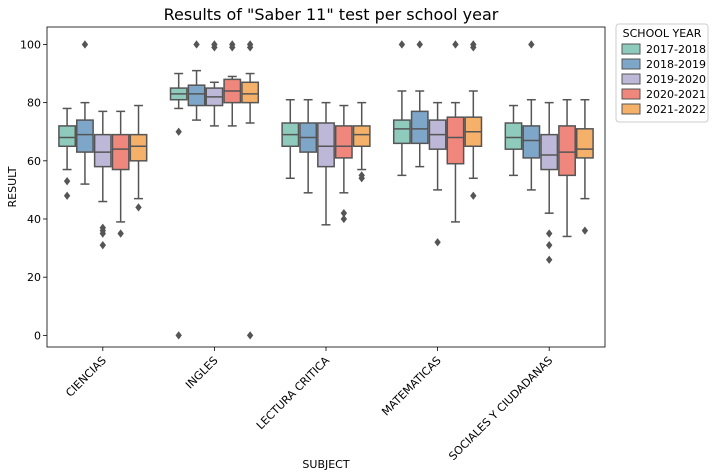 This screenshot has height=476, width=713. Describe the element at coordinates (178, 206) in the screenshot. I see `box-2017-2018-ingles` at that location.